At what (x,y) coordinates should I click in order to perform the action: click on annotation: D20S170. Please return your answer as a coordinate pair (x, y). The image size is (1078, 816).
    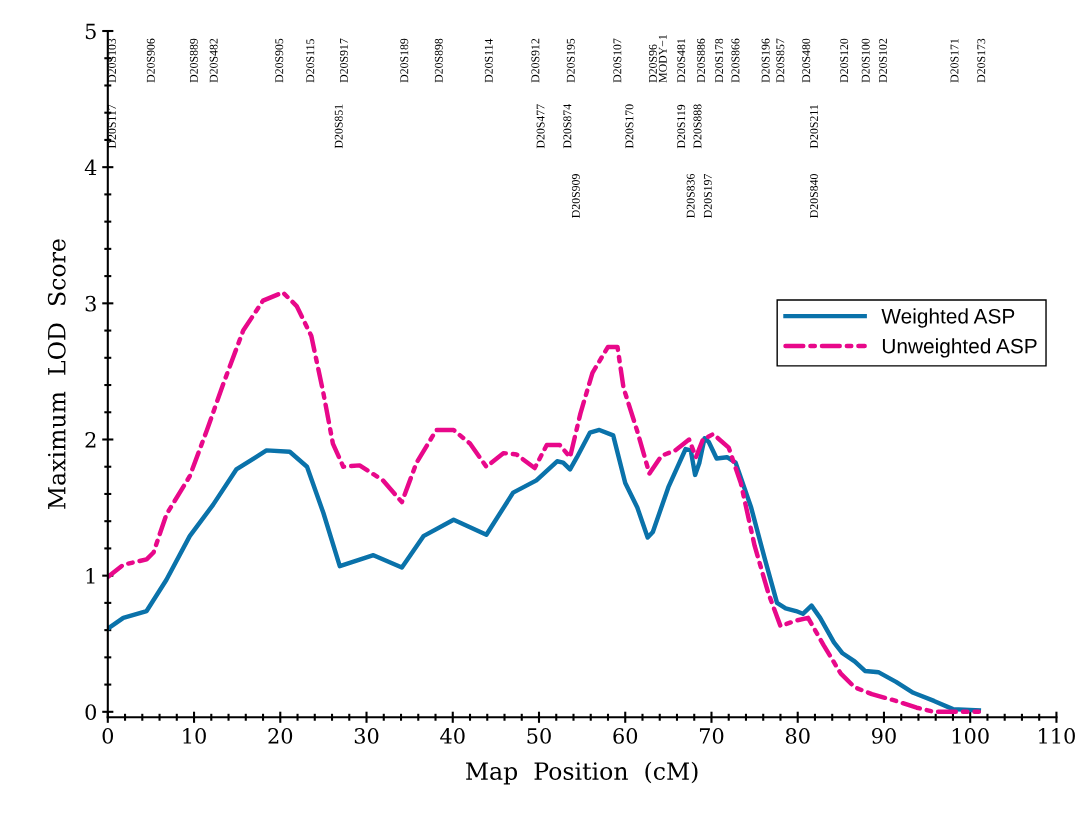
    Looking at the image, I should click on (629, 126).